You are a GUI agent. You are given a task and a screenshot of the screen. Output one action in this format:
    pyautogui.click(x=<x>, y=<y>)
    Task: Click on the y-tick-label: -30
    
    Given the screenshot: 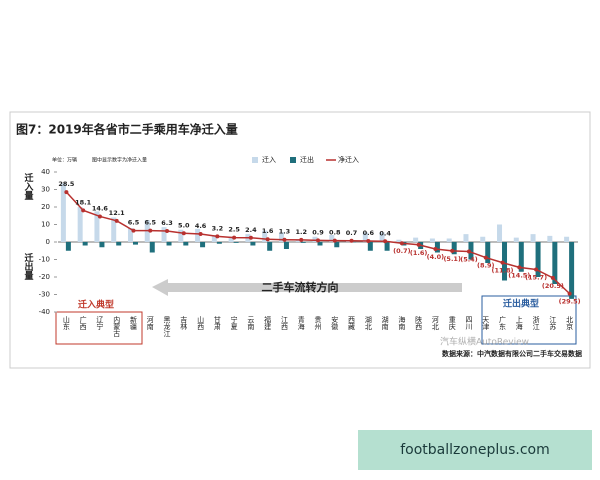 What is the action you would take?
    pyautogui.click(x=44, y=295)
    